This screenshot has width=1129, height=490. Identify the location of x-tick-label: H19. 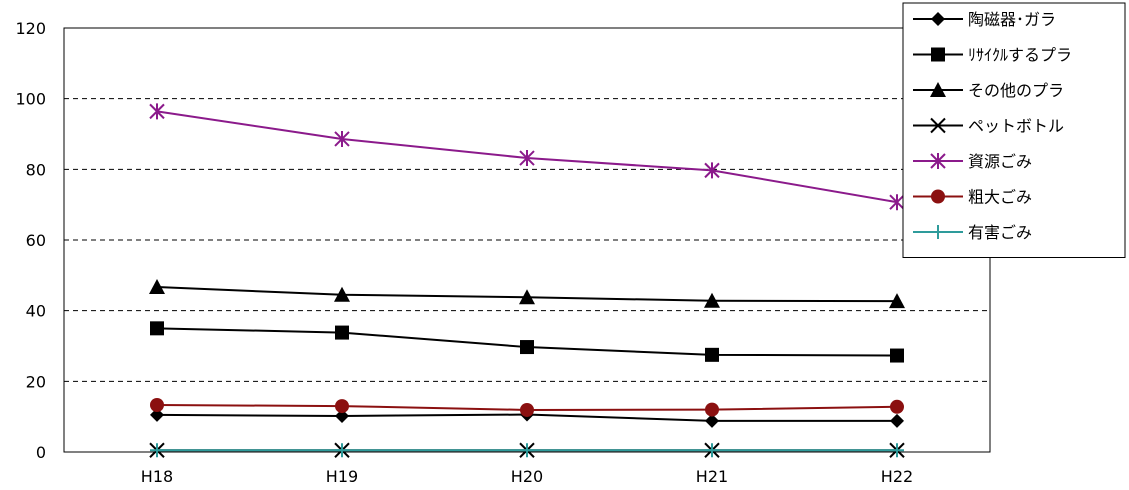
(342, 476).